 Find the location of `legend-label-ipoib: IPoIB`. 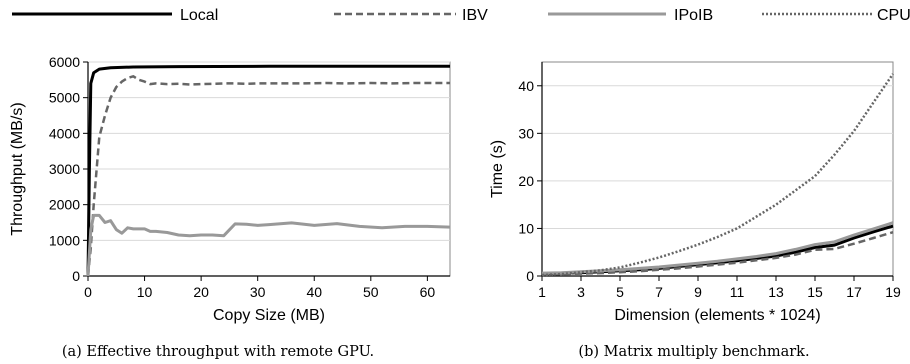

legend-label-ipoib: IPoIB is located at coordinates (693, 15).